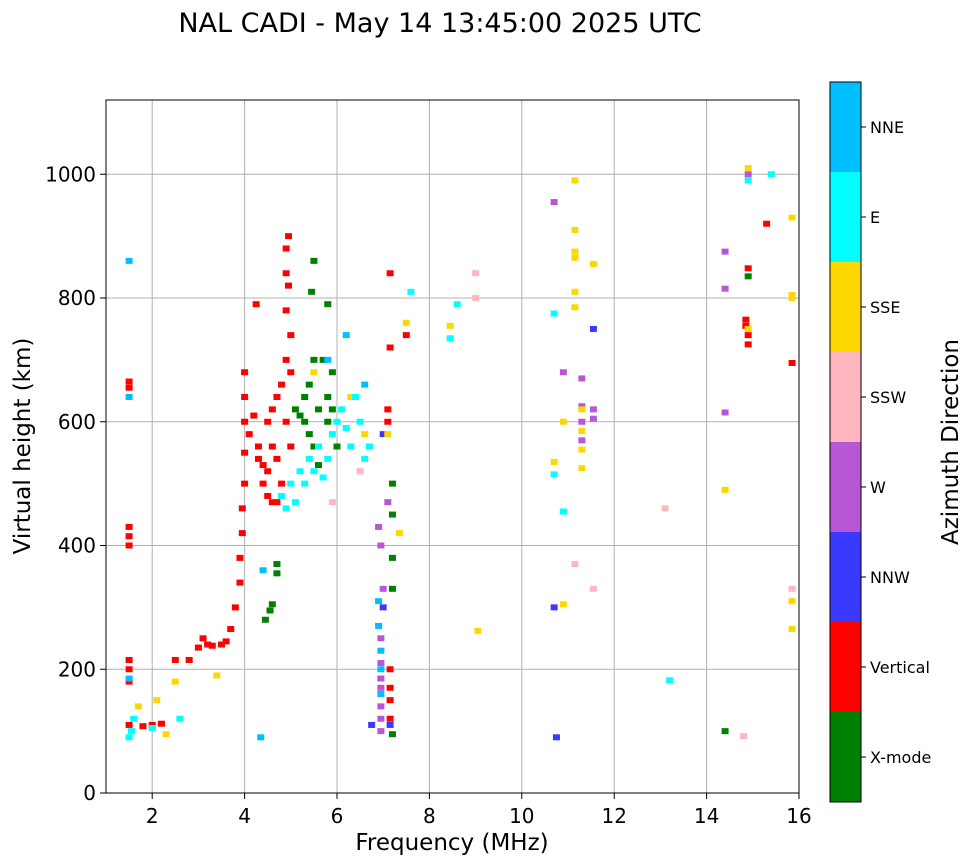 The height and width of the screenshot is (865, 972). I want to click on colorbar-tick-label: Vertical, so click(900, 667).